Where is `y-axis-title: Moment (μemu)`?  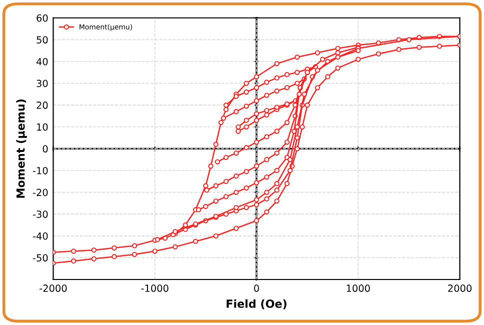
y-axis-title: Moment (μemu) is located at coordinates (21, 149).